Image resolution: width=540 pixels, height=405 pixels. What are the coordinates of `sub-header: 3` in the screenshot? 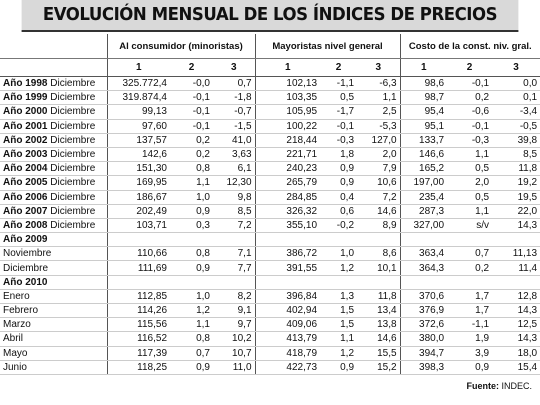 It's located at (379, 67).